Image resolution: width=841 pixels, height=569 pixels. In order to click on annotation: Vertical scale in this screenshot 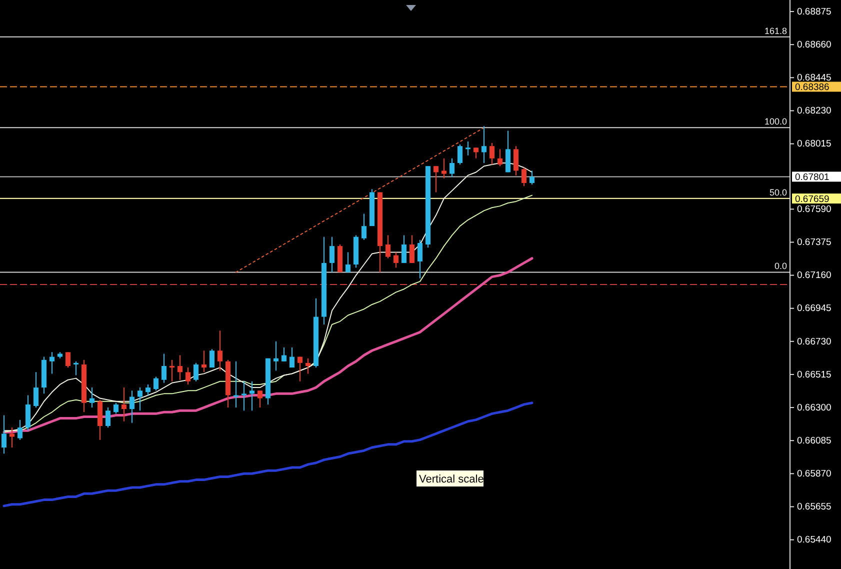, I will do `click(451, 479)`.